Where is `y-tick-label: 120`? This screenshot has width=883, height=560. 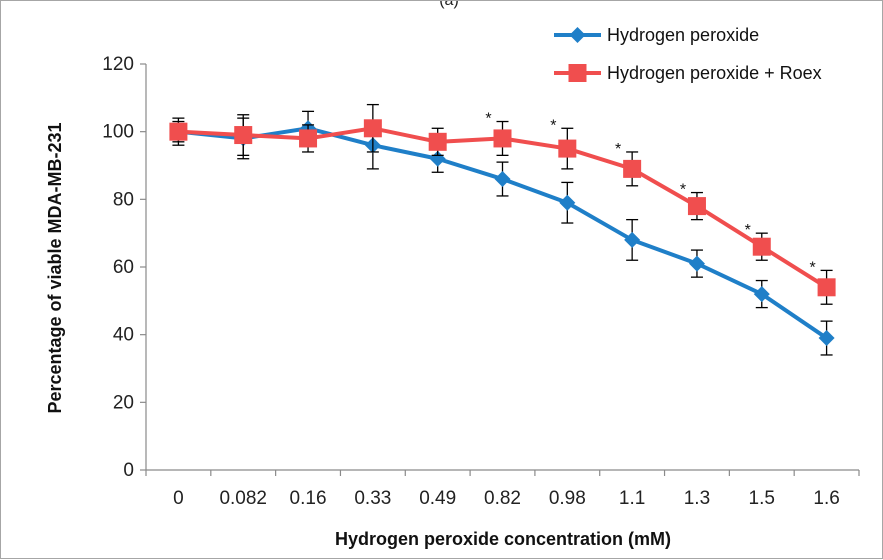
y-tick-label: 120 is located at coordinates (118, 64).